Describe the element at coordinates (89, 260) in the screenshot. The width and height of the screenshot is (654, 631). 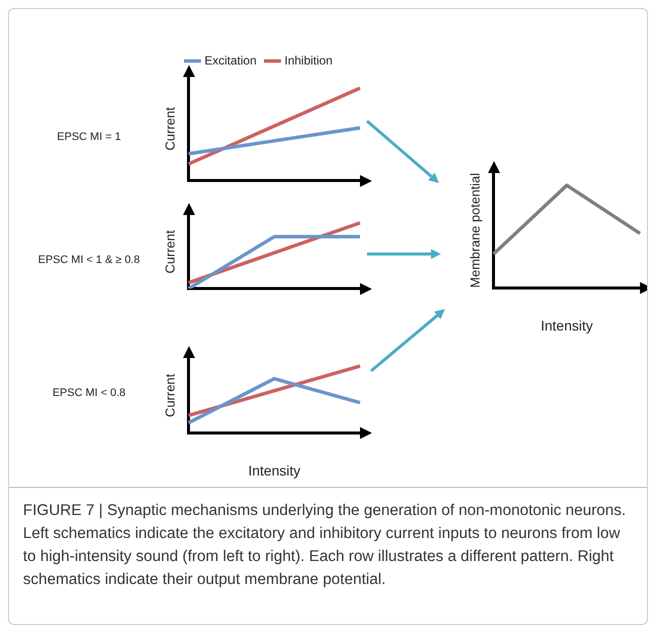
I see `text: EPSC MI < 1 & ≥ 0.8` at that location.